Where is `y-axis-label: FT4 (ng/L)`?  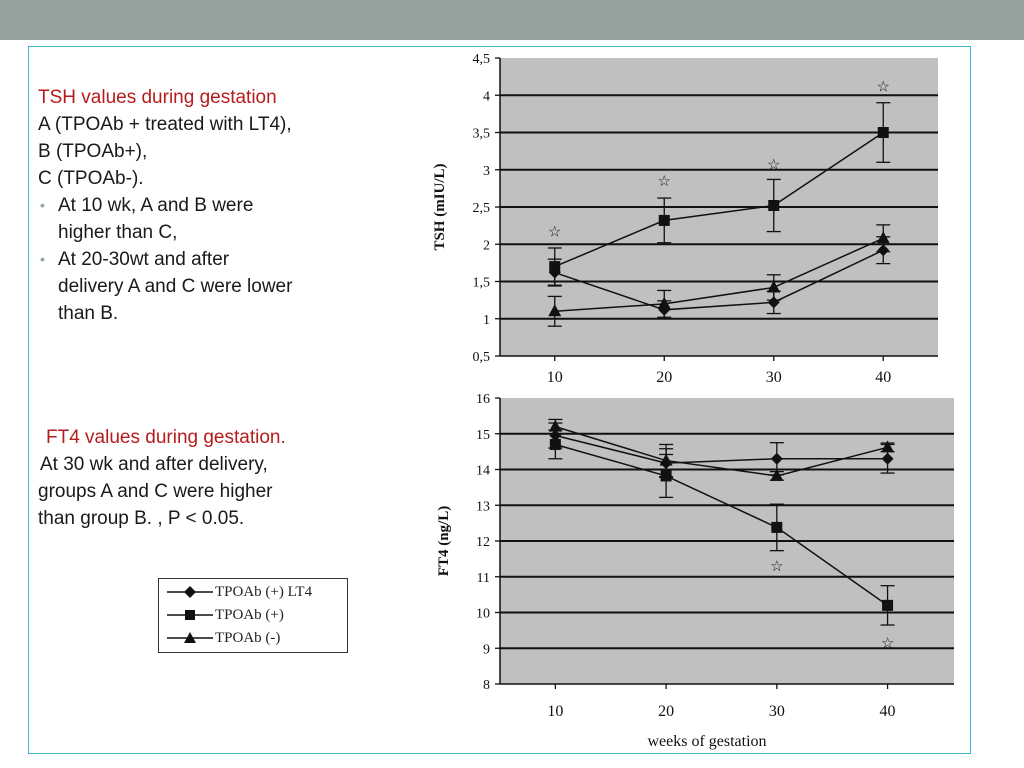 y-axis-label: FT4 (ng/L) is located at coordinates (444, 541).